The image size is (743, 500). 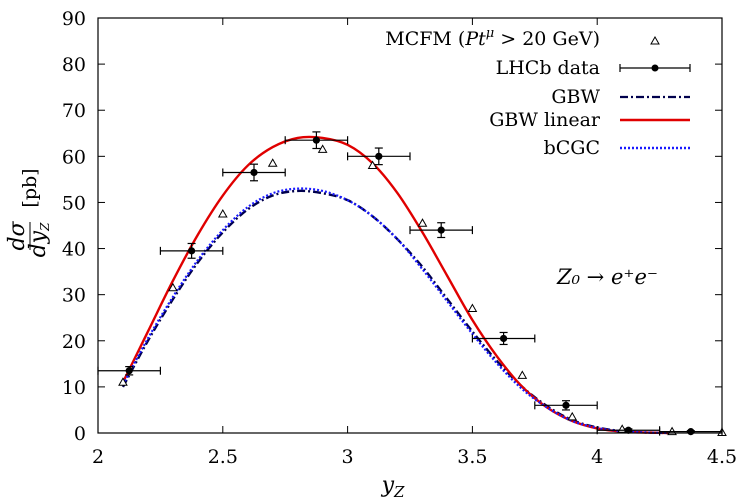 I want to click on y-tick-label: 20, so click(x=74, y=342).